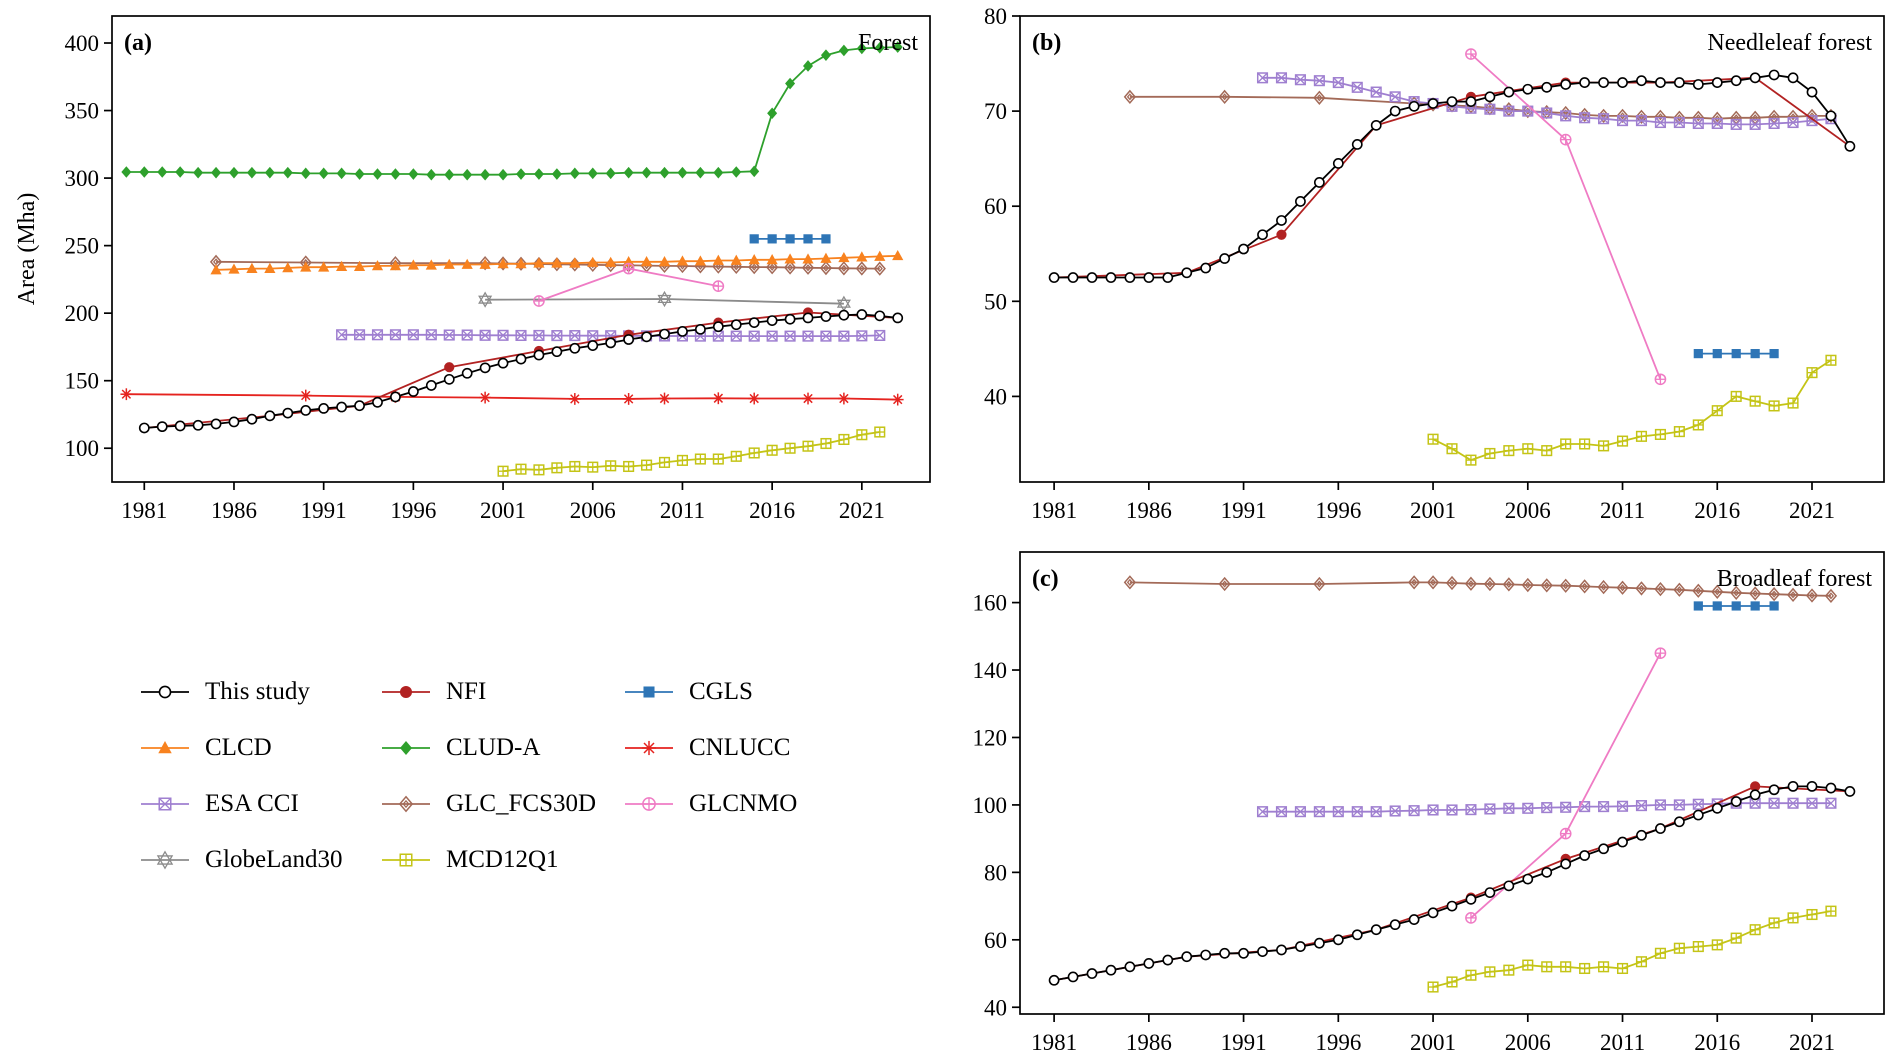 The height and width of the screenshot is (1058, 1892). What do you see at coordinates (990, 603) in the screenshot?
I see `svg-text: 160` at bounding box center [990, 603].